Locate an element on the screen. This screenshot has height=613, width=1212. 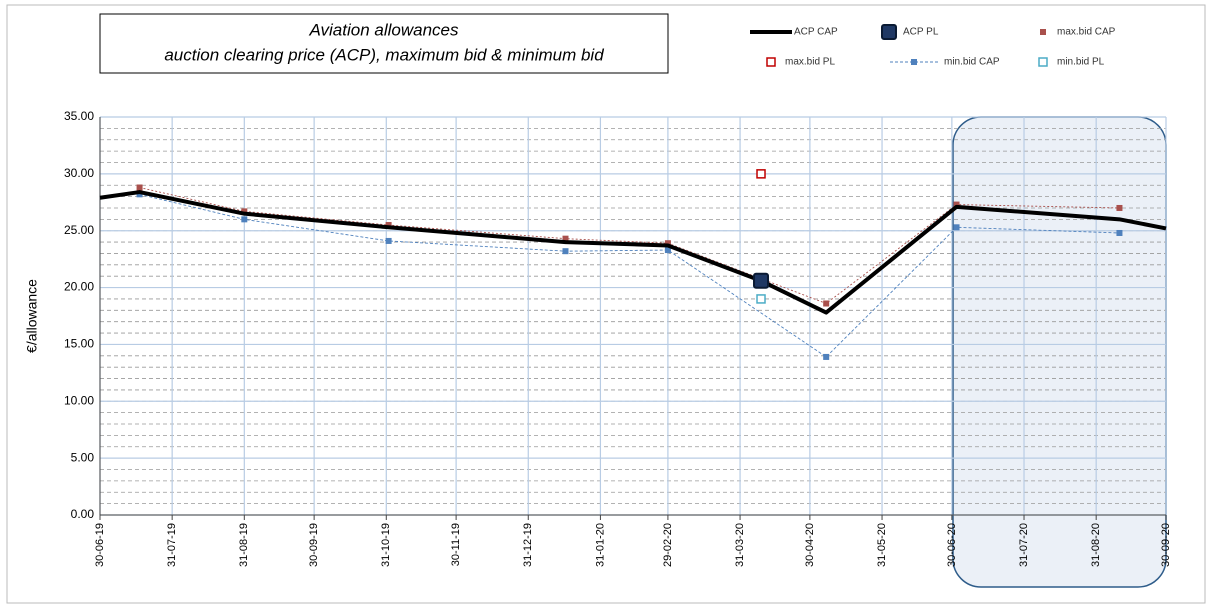
x-tick-label: 31-03-20 is located at coordinates (740, 545).